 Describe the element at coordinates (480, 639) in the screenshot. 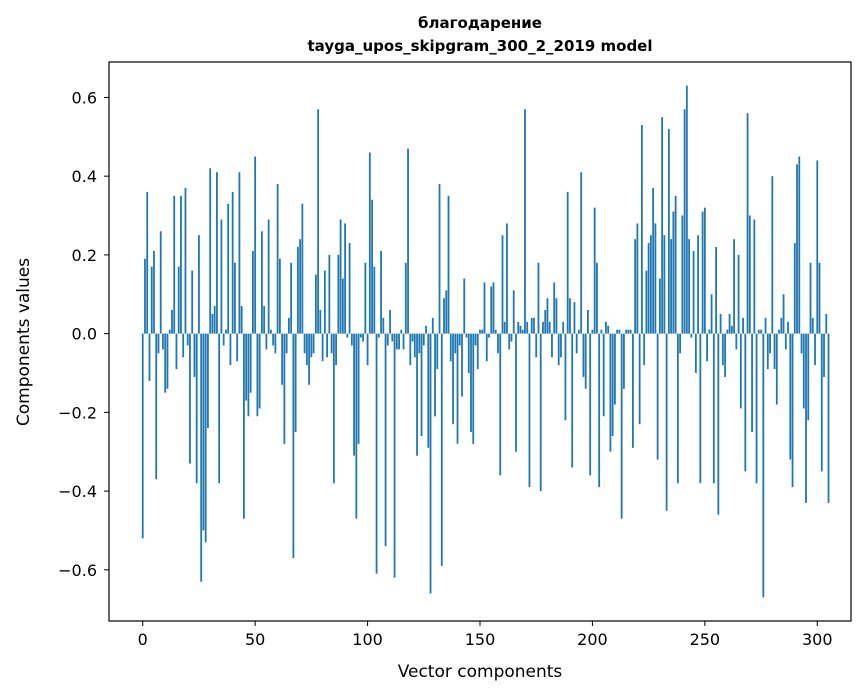

I see `x-tick-label: 150` at that location.